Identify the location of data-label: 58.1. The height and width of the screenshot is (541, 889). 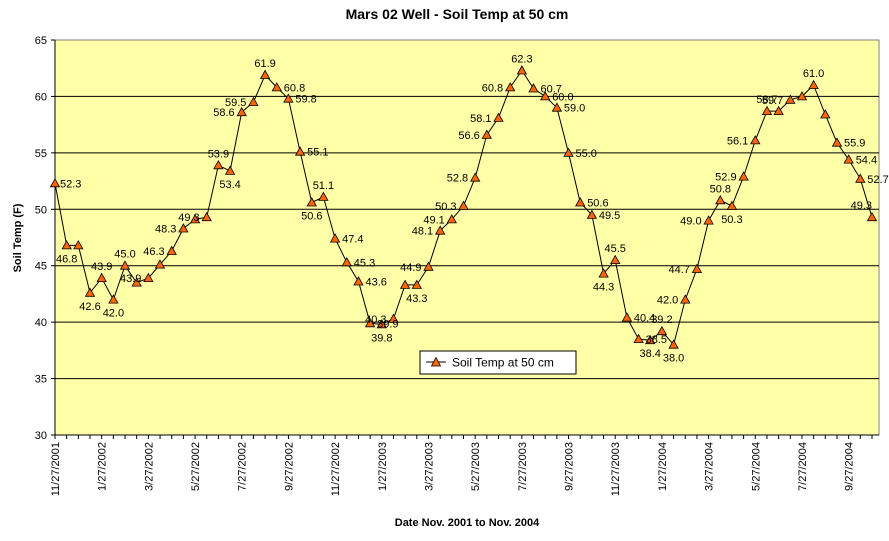
(480, 119).